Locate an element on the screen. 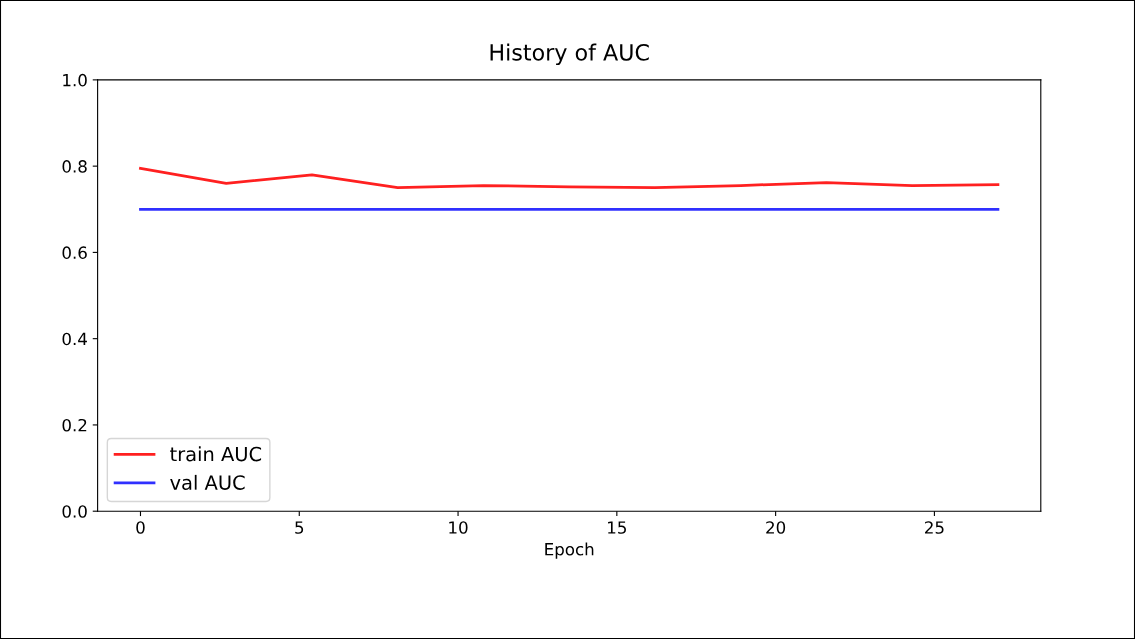  chart-title: History of AUC is located at coordinates (569, 54).